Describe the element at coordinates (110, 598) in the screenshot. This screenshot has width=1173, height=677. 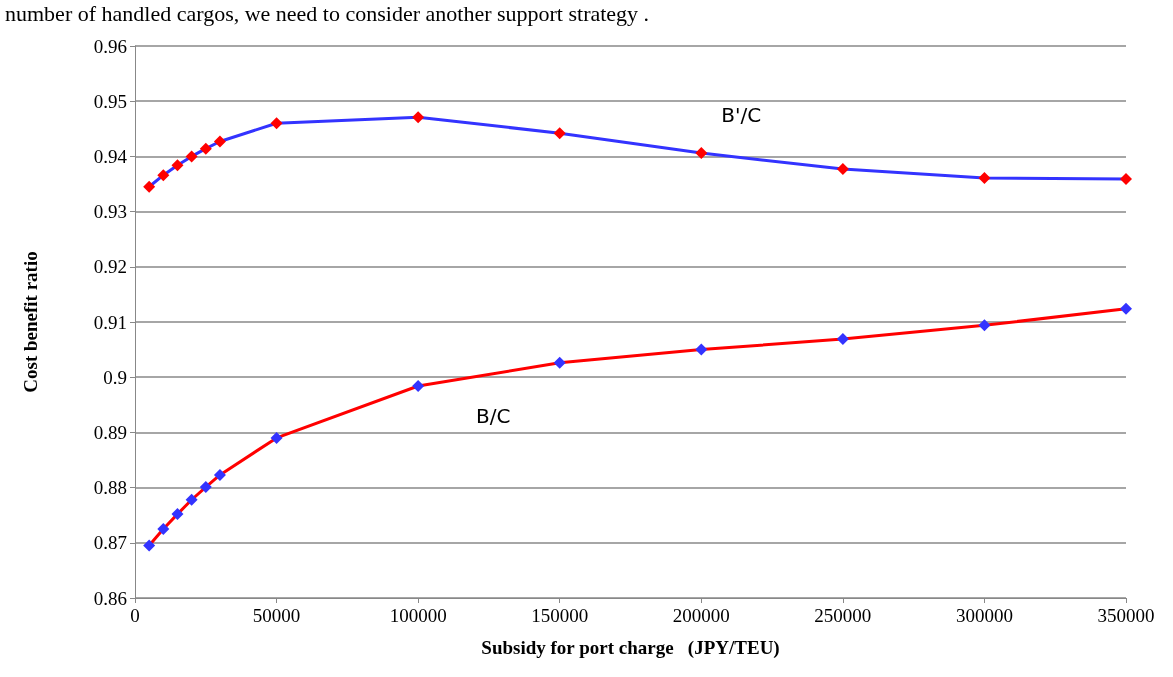
I see `y-tick-label: 0.86` at that location.